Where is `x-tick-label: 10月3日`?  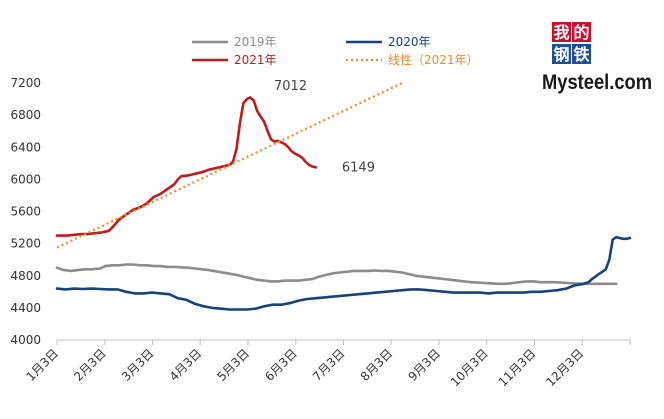 x-tick-label: 10月3日 is located at coordinates (469, 367).